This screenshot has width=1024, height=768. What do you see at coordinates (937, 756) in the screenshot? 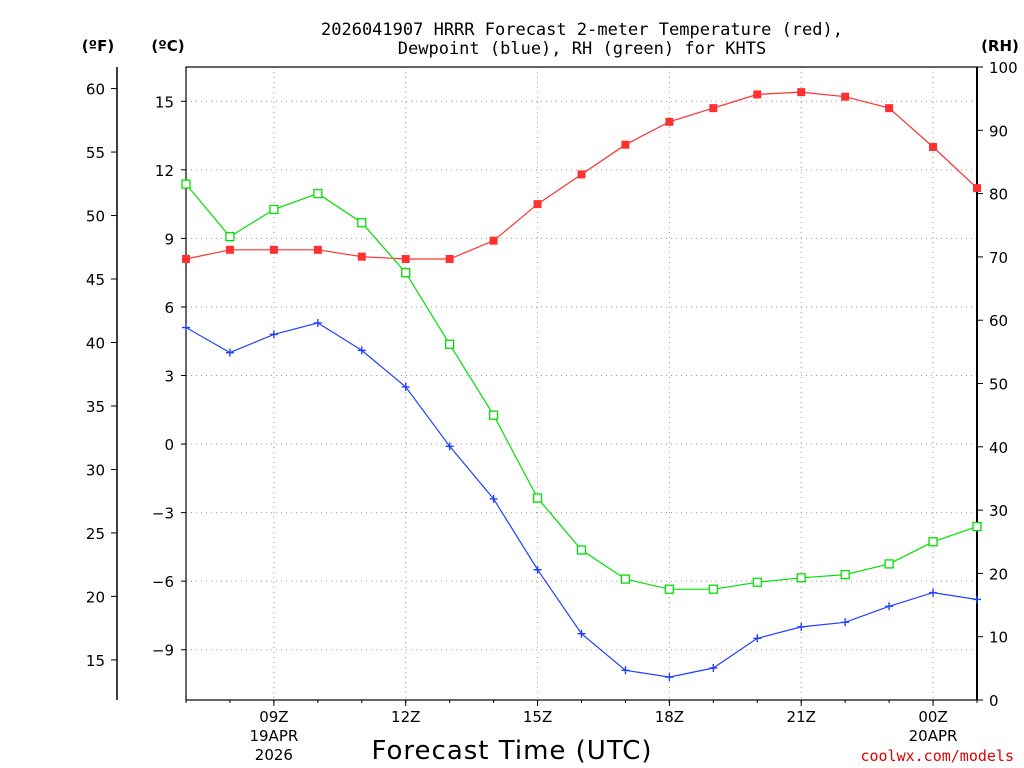
I see `credit-link: coolwx.com/models` at bounding box center [937, 756].